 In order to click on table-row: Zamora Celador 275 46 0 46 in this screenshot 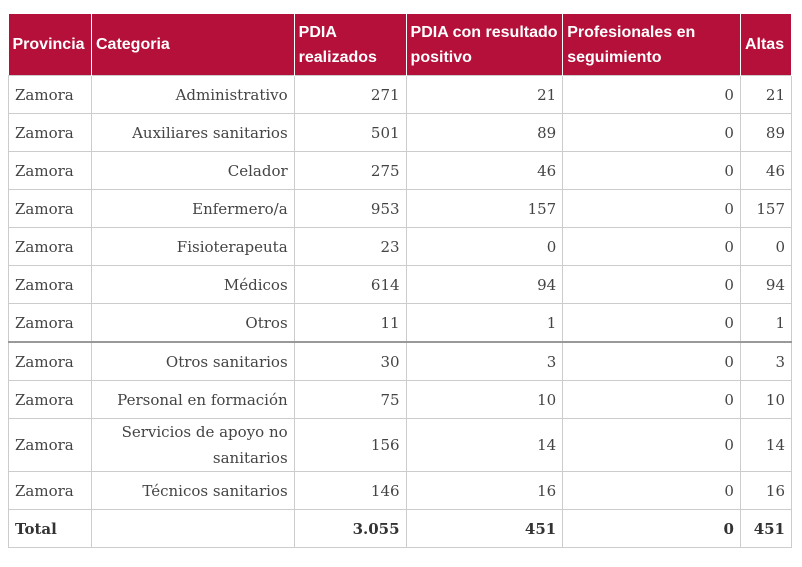, I will do `click(400, 170)`.